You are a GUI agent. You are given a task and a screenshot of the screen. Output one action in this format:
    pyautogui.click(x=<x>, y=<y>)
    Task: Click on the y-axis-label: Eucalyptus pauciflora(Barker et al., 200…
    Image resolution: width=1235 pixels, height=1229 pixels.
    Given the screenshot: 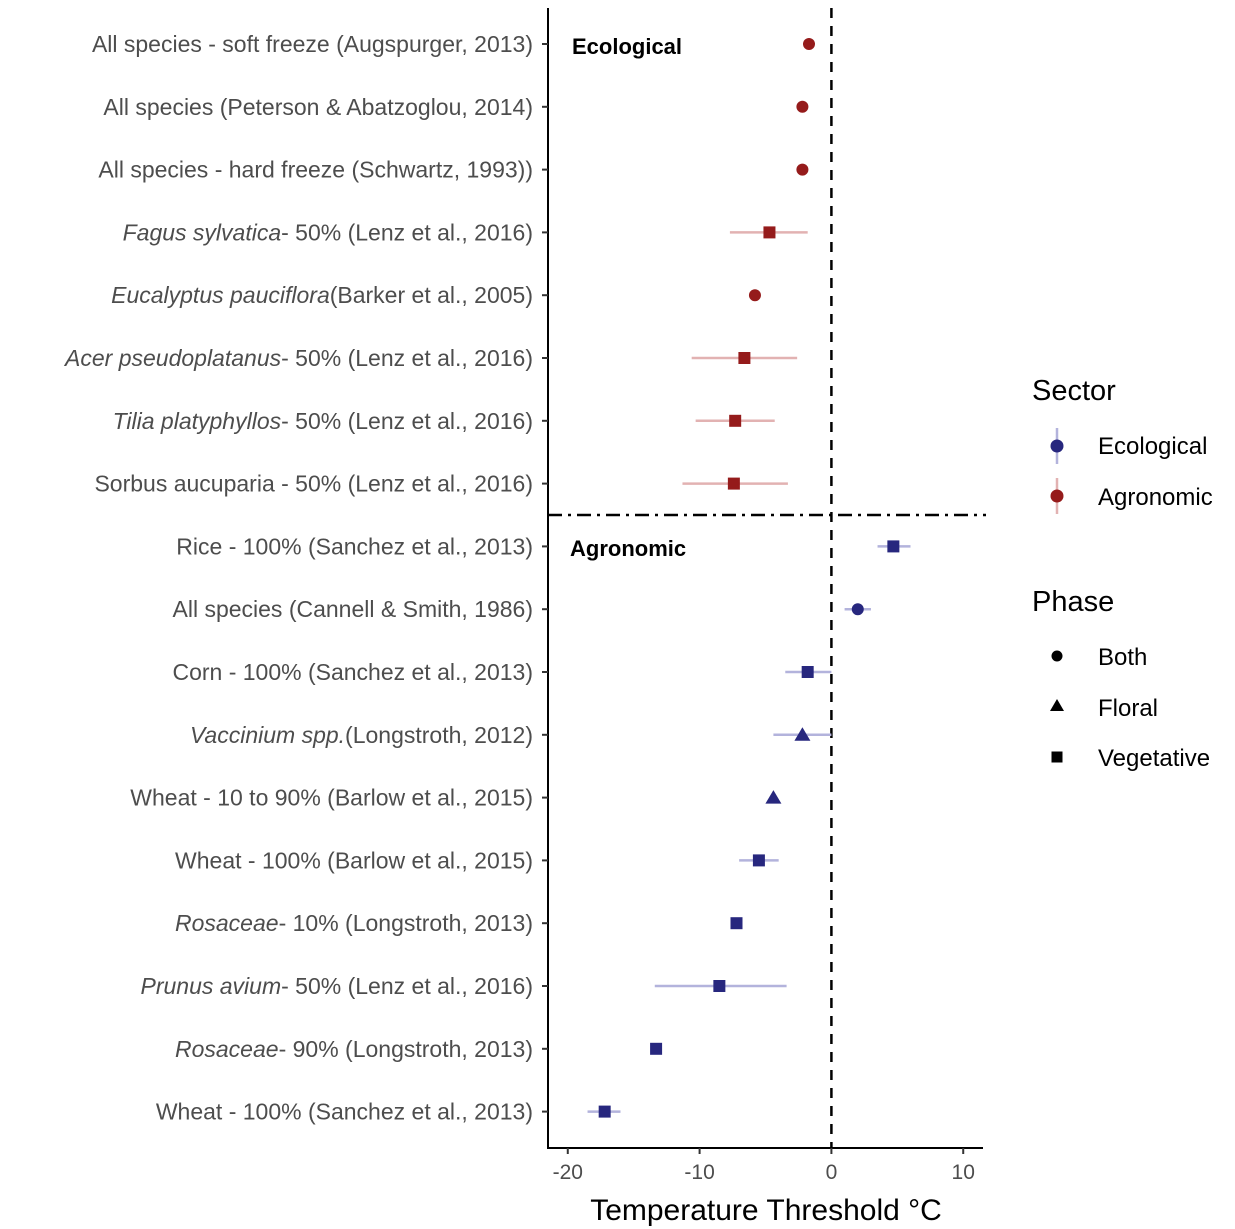 What is the action you would take?
    pyautogui.click(x=322, y=295)
    